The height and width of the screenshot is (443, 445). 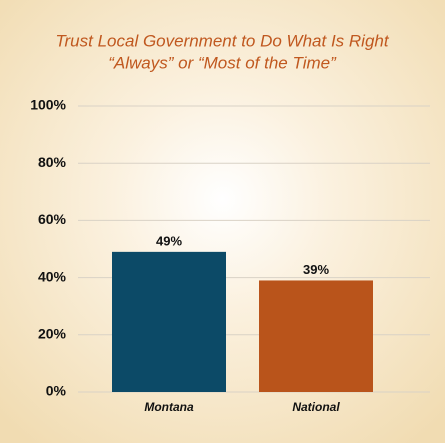 What do you see at coordinates (48, 105) in the screenshot?
I see `y-tick-label: 100%` at bounding box center [48, 105].